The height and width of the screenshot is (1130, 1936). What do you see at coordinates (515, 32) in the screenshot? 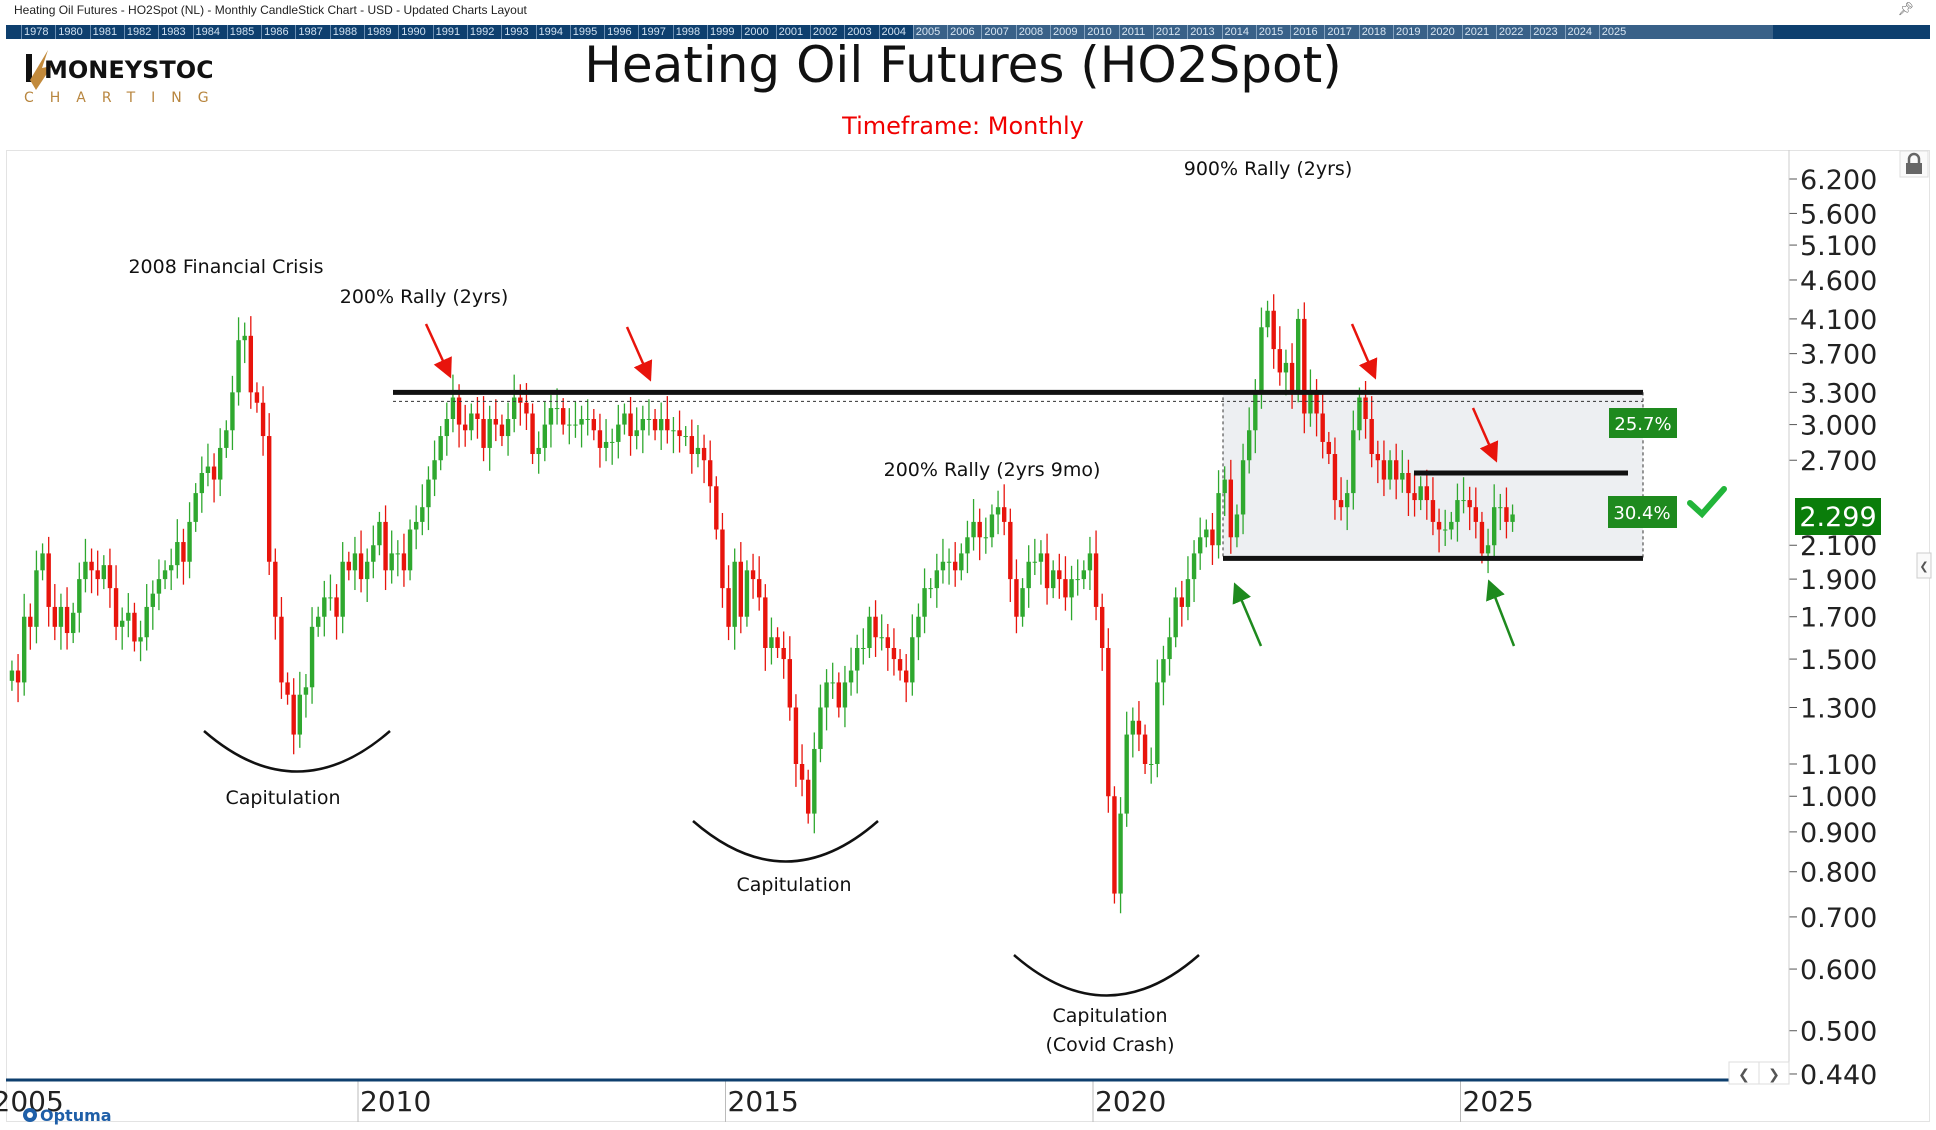
I see `navigator-year: 1993` at bounding box center [515, 32].